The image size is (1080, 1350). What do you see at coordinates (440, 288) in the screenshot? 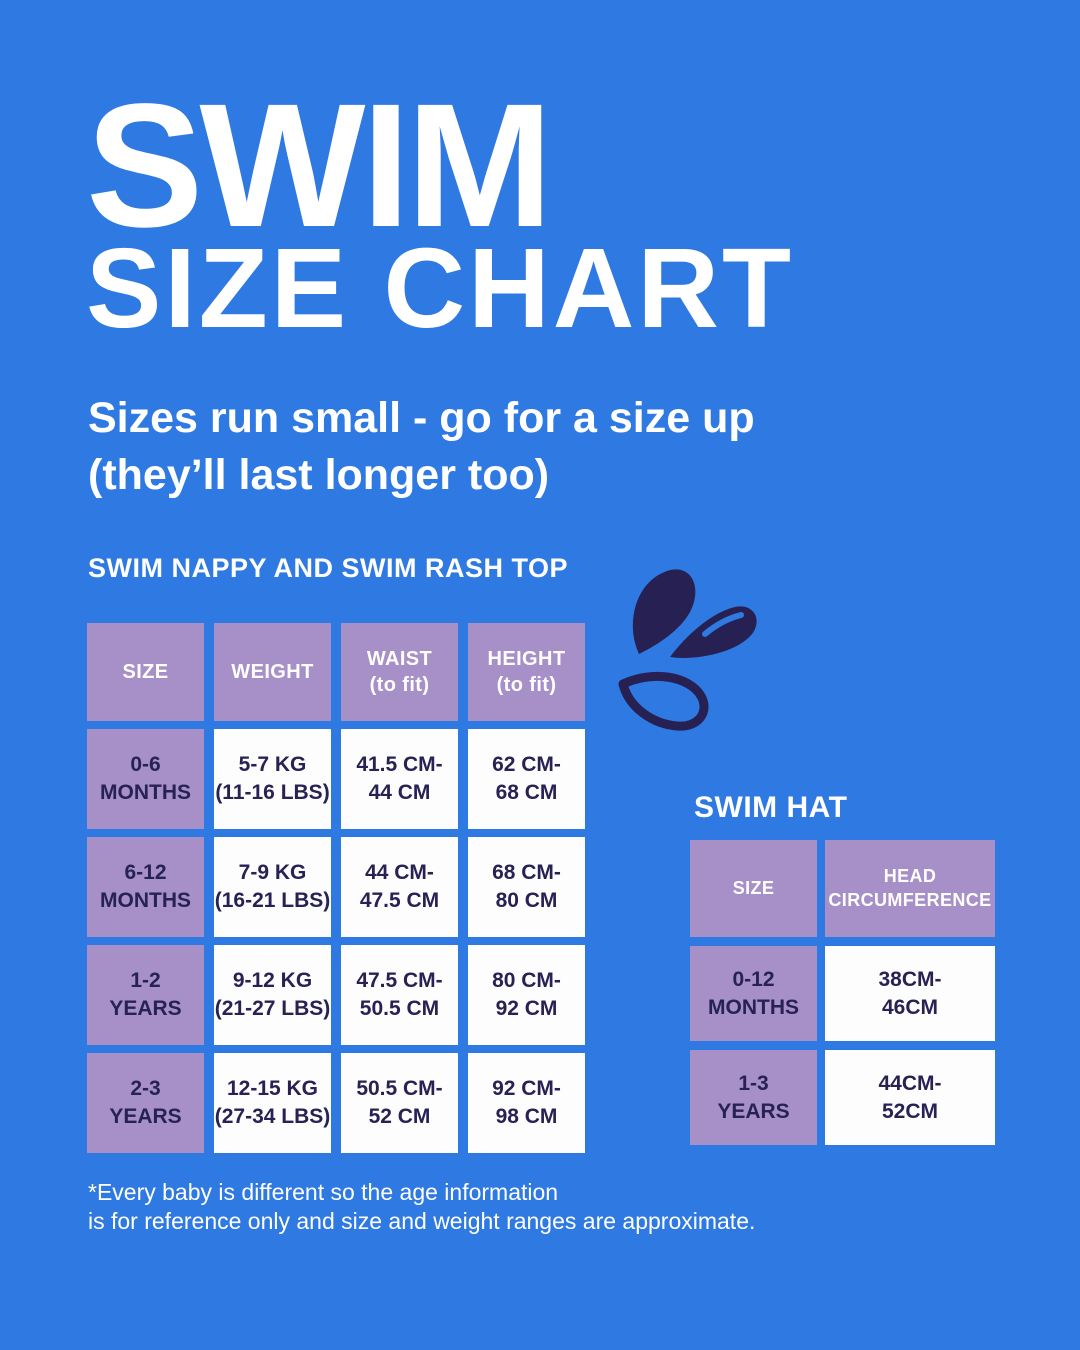
I see `poster-title-line2: SIZE CHART` at bounding box center [440, 288].